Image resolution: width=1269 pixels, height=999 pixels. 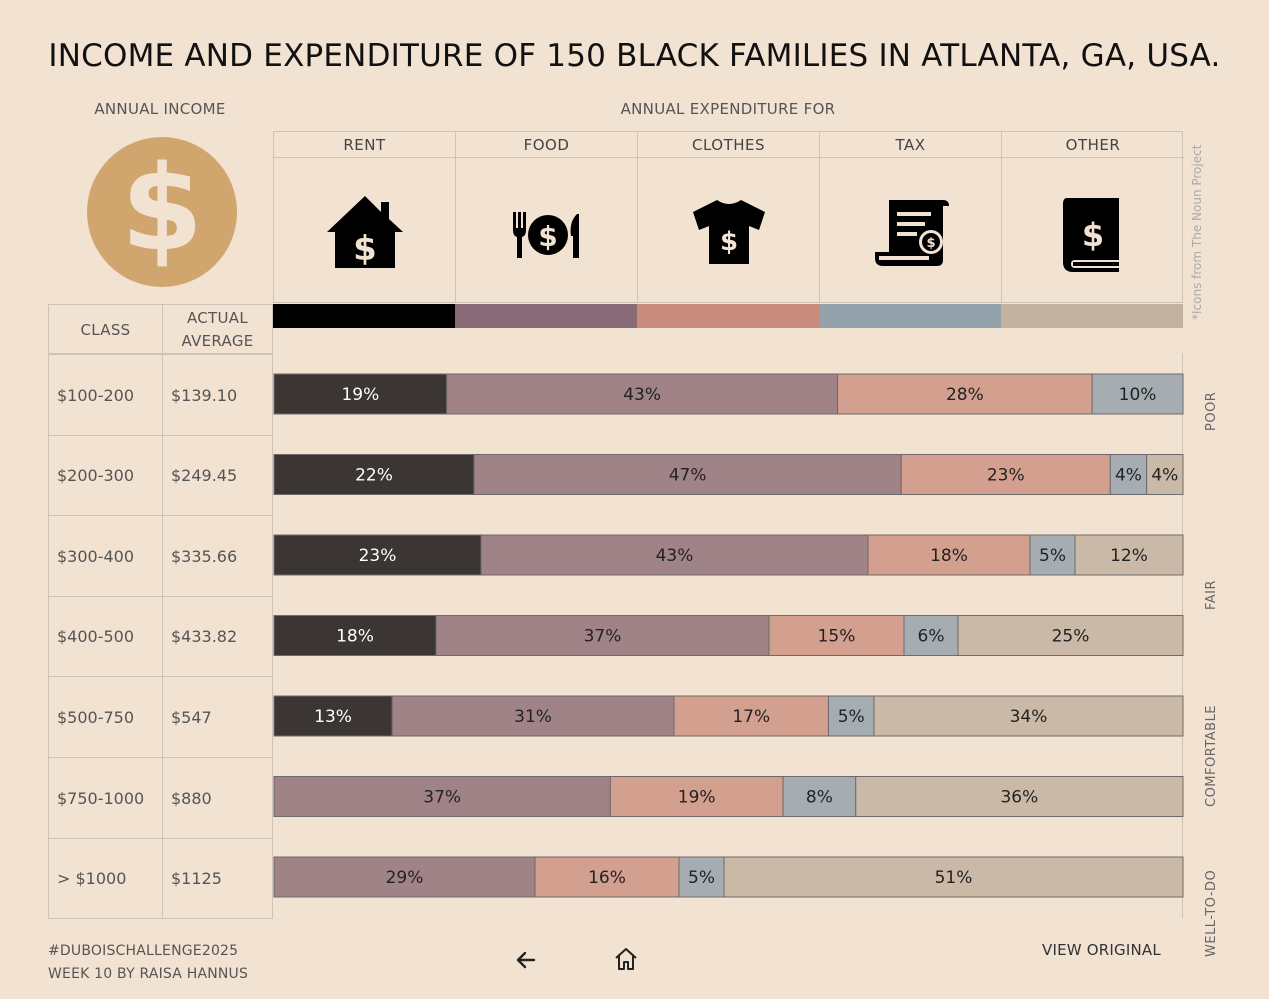 What do you see at coordinates (1093, 145) in the screenshot?
I see `category-label: OTHER` at bounding box center [1093, 145].